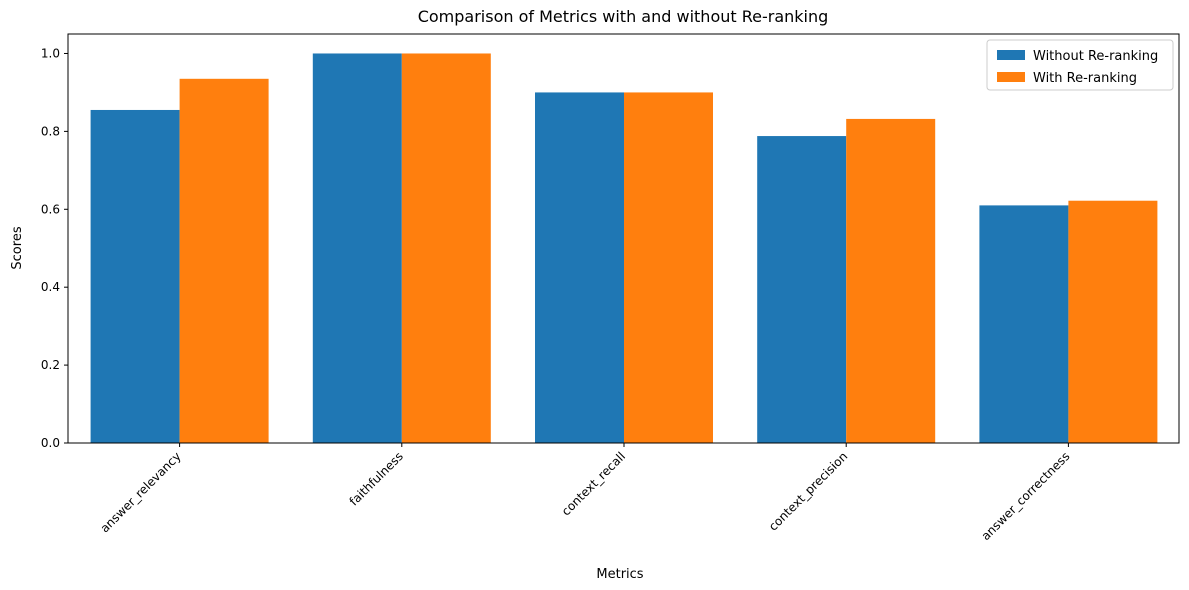 The height and width of the screenshot is (590, 1189). What do you see at coordinates (1113, 321) in the screenshot?
I see `bar-with-answer_correctness` at bounding box center [1113, 321].